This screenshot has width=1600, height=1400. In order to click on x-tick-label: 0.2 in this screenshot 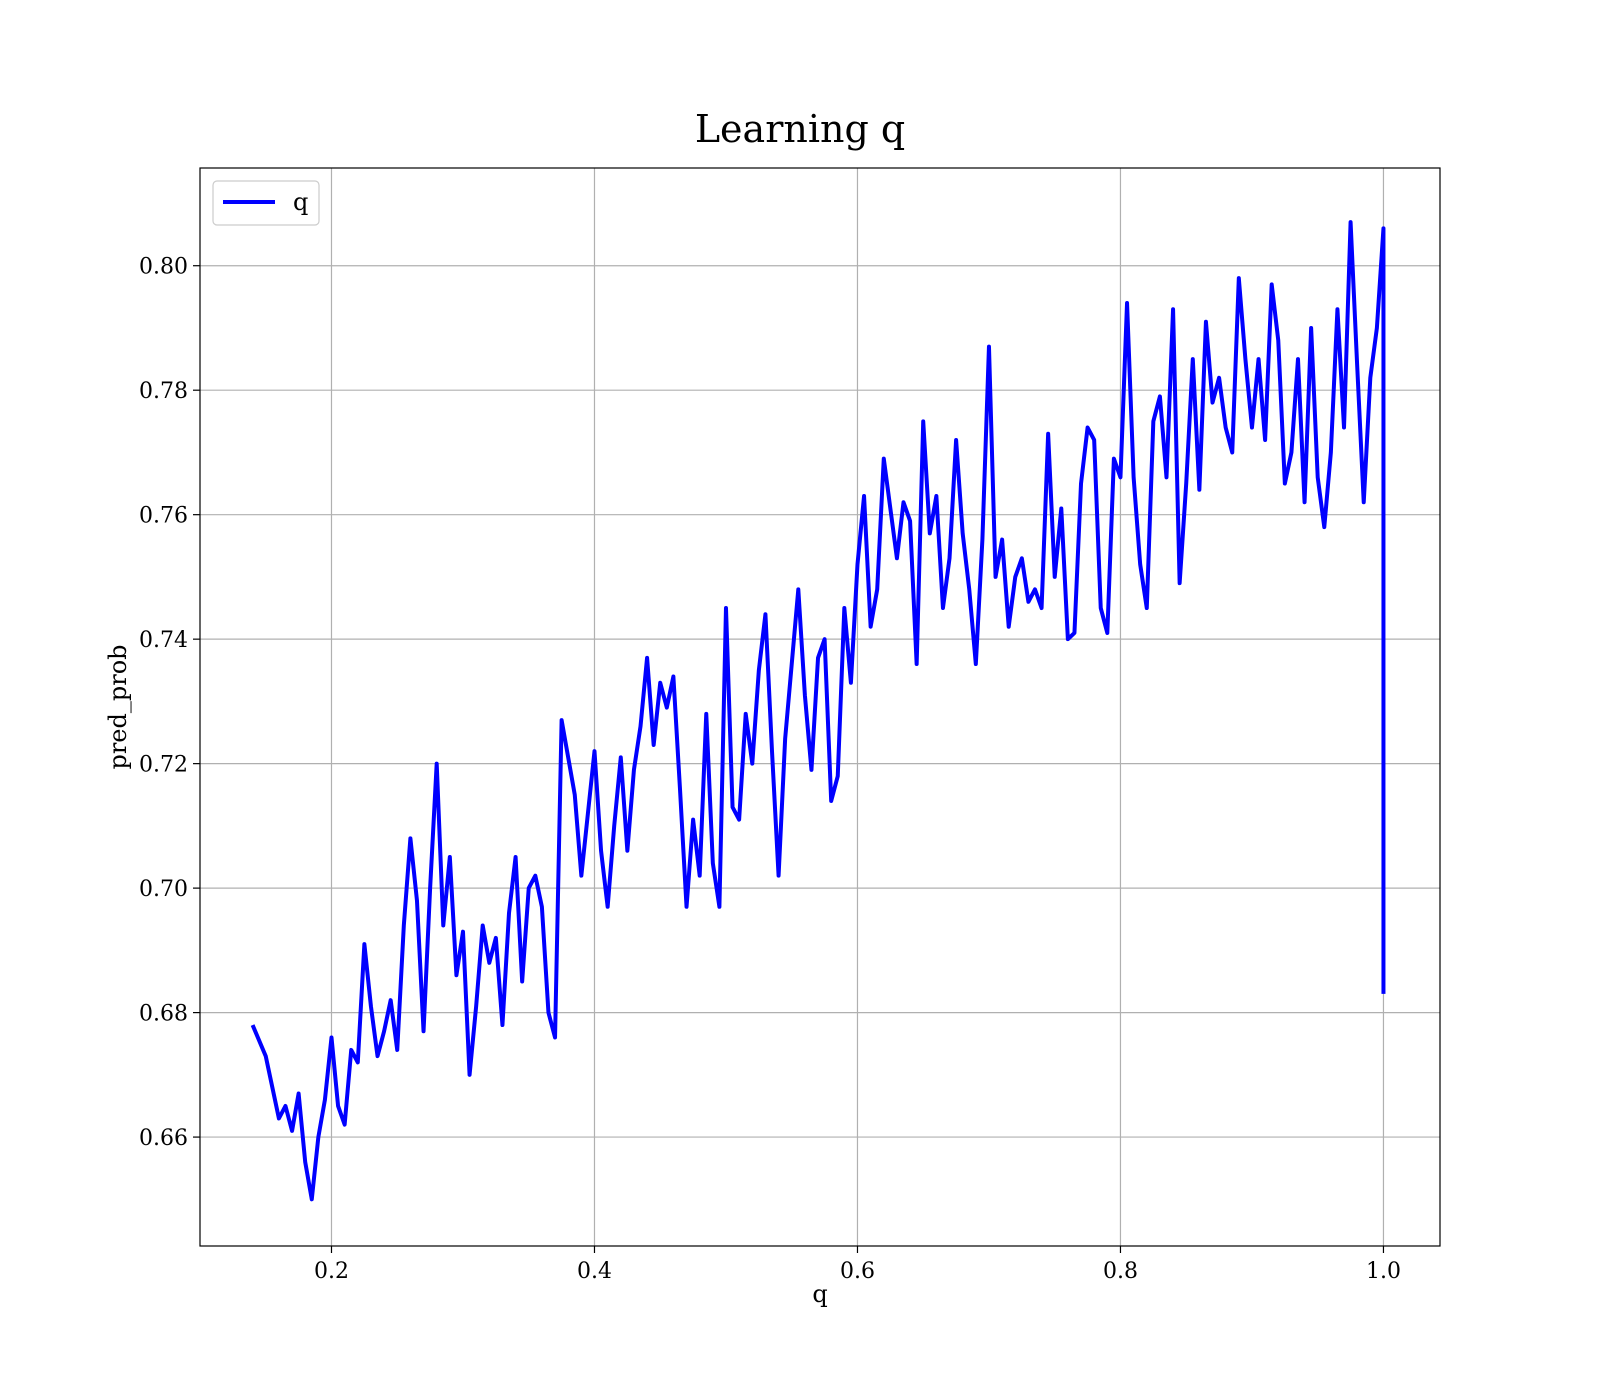, I will do `click(331, 1271)`.